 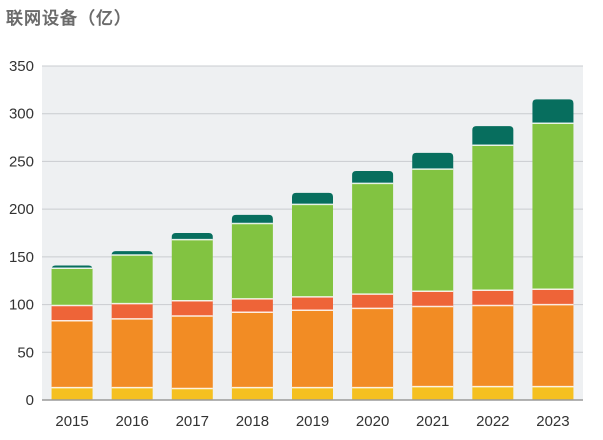 I want to click on y-tick-label: 350, so click(x=21, y=66).